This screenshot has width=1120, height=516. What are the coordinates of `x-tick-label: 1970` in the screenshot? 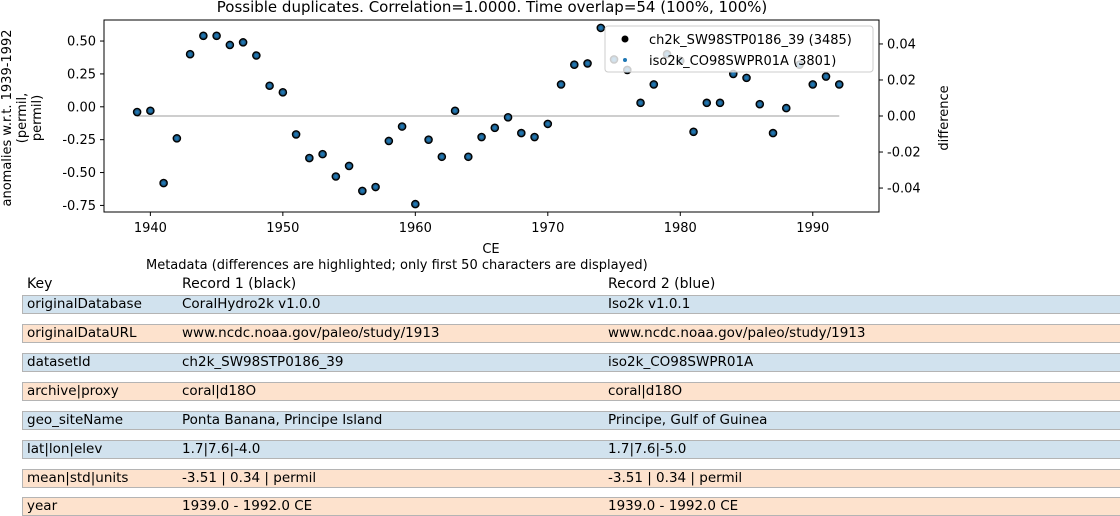 It's located at (547, 228).